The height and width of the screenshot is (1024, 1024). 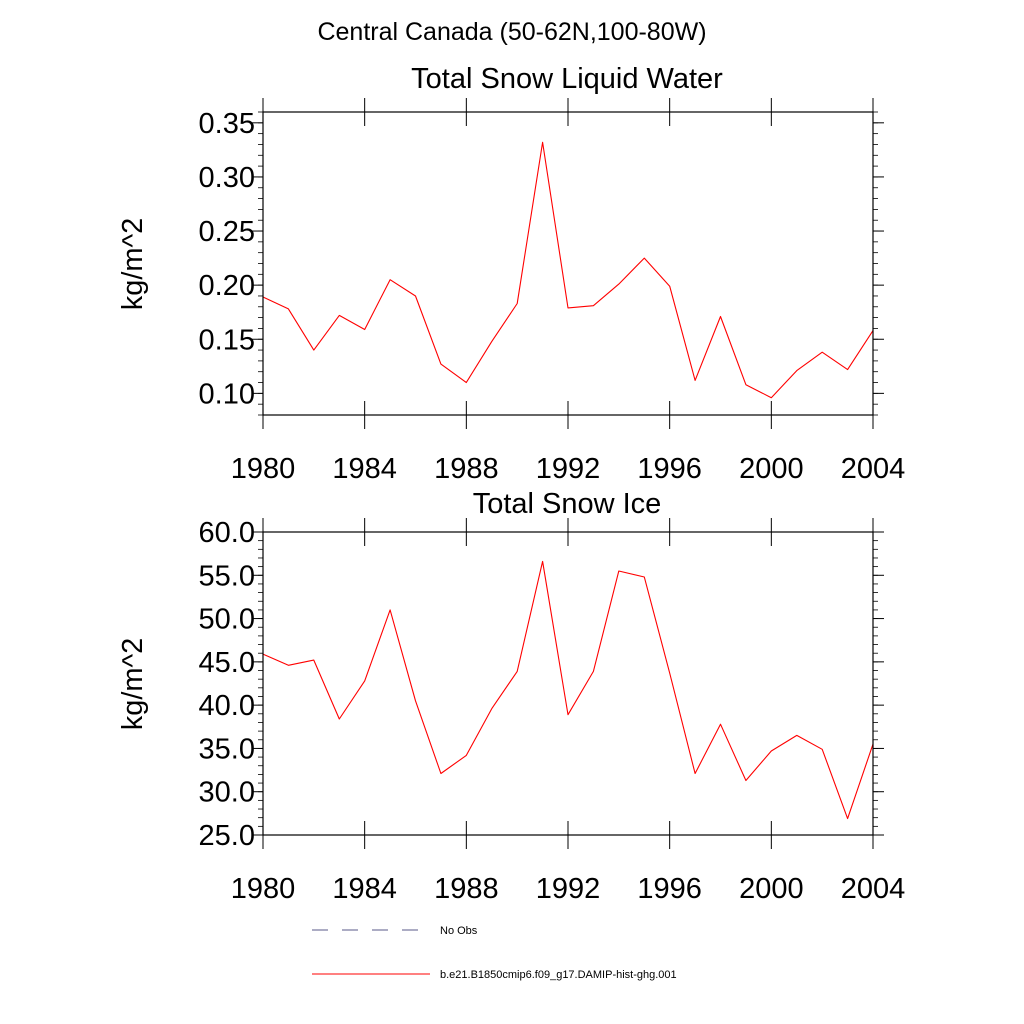 I want to click on y-tick-label: 55.0, so click(x=227, y=576).